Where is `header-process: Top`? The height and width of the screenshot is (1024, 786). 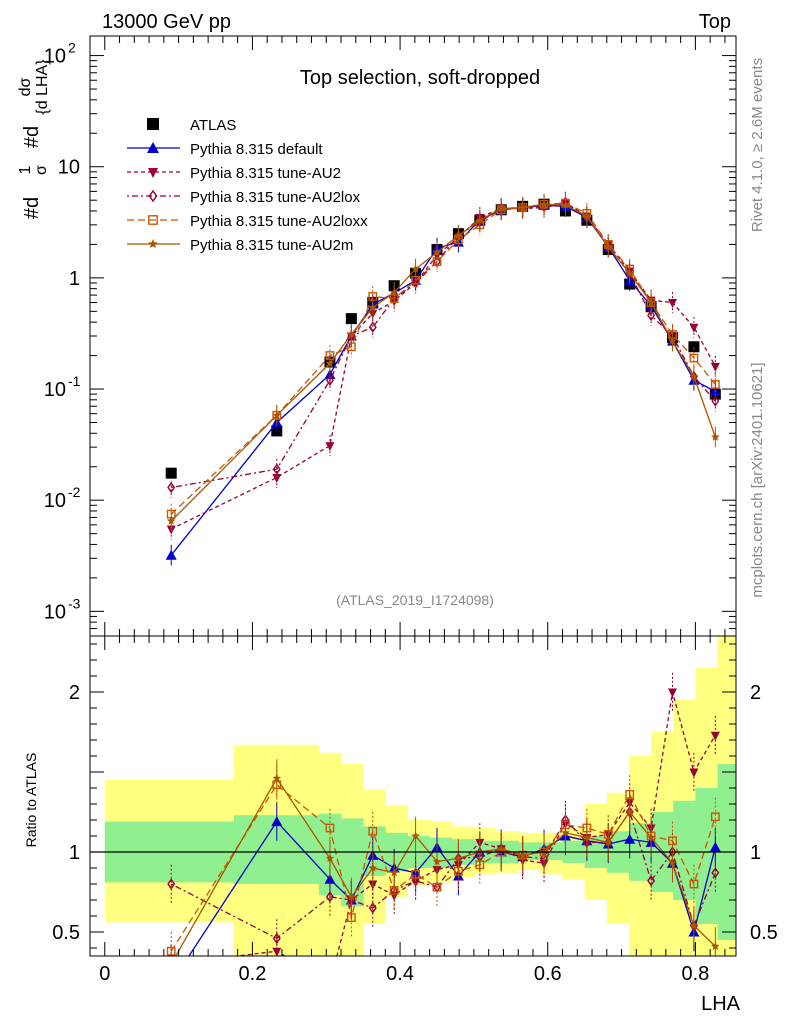 header-process: Top is located at coordinates (715, 22).